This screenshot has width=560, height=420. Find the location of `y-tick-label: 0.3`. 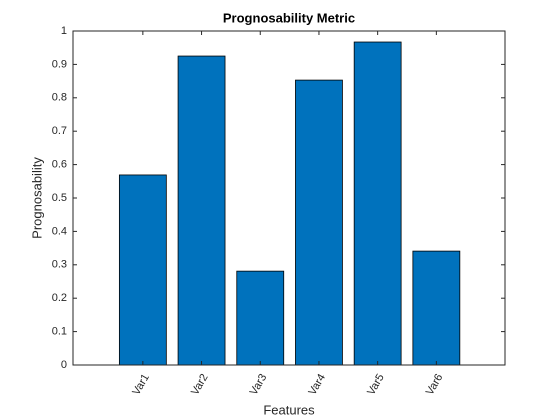

y-tick-label: 0.3 is located at coordinates (59, 265).